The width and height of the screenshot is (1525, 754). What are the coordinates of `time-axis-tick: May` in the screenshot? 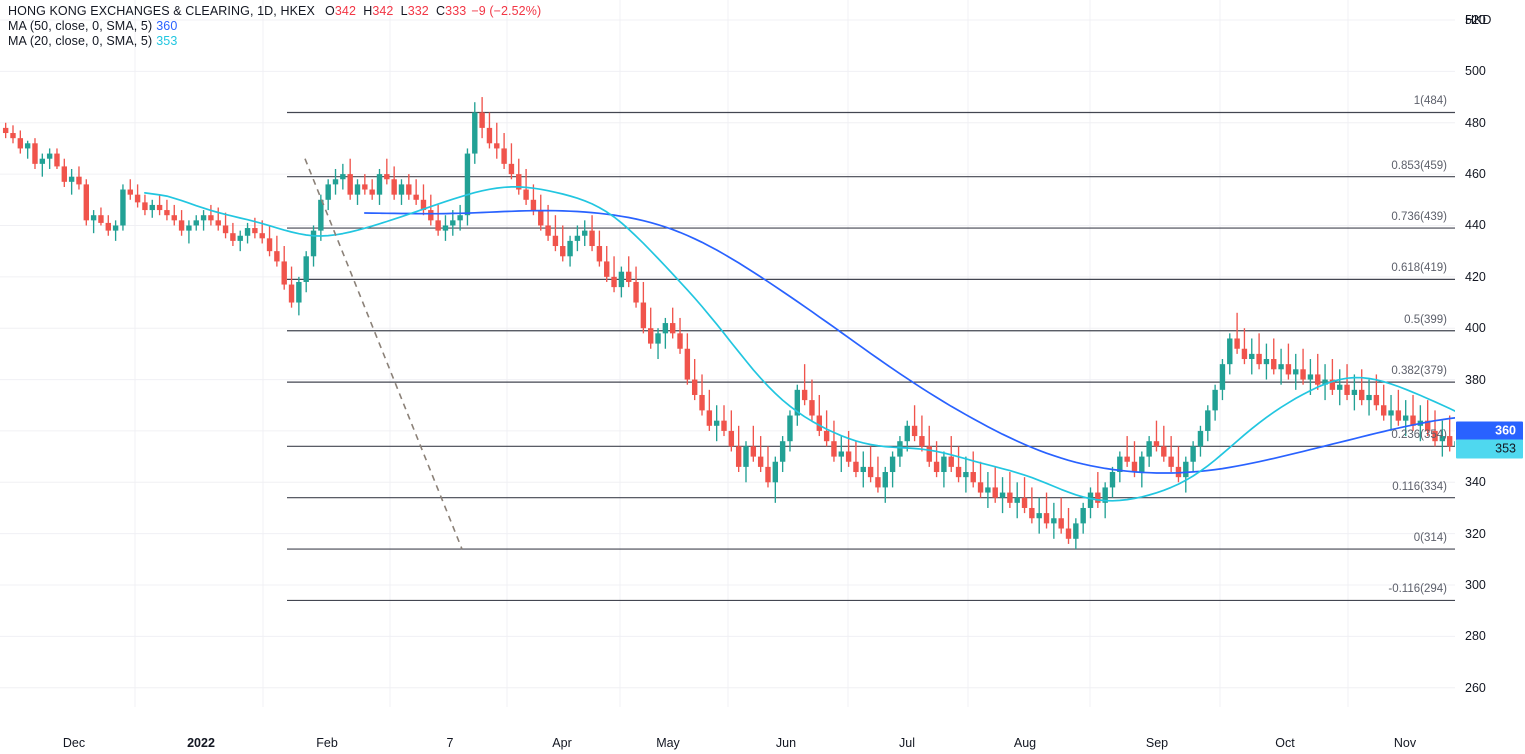 It's located at (668, 743).